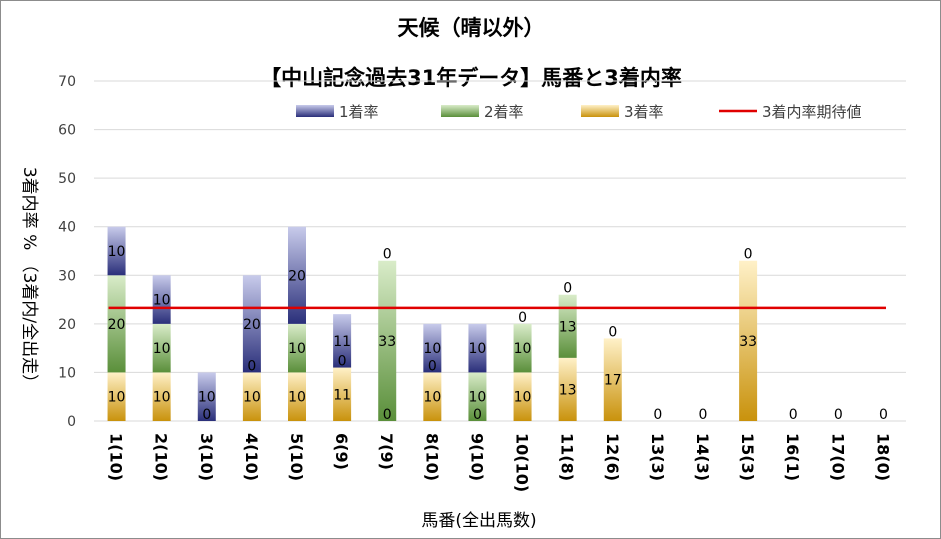 The height and width of the screenshot is (539, 941). Describe the element at coordinates (476, 457) in the screenshot. I see `x-category-label: 9(10)` at that location.